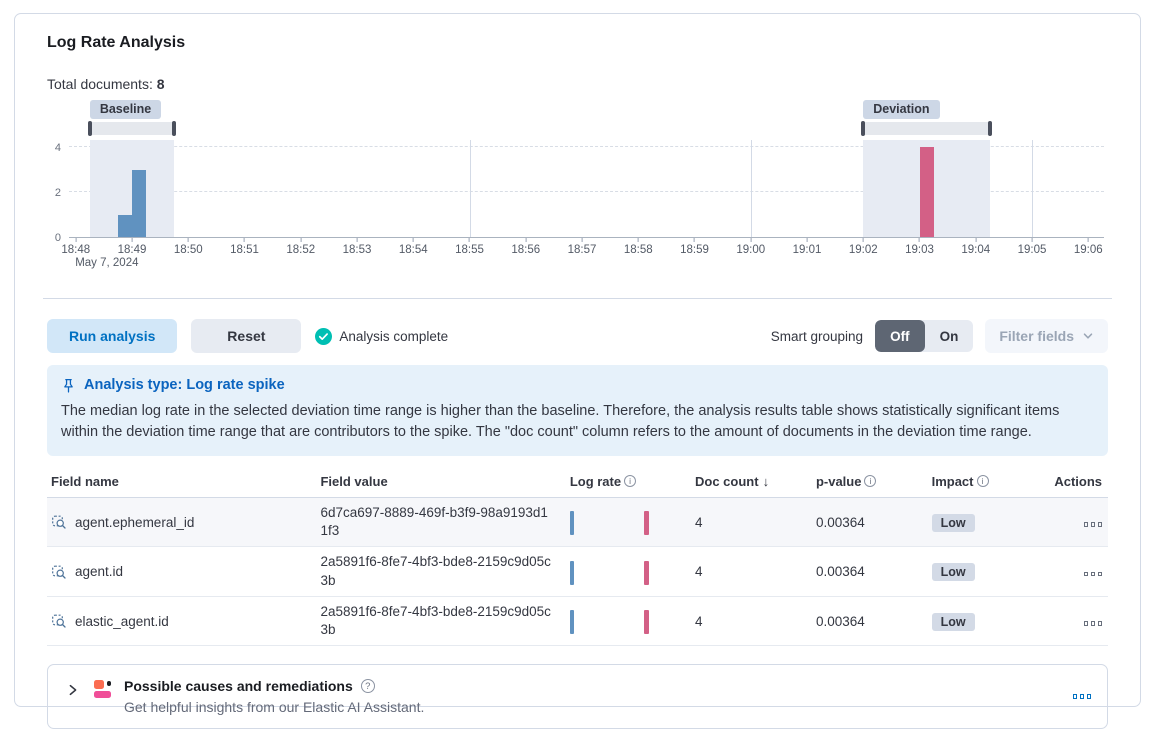  I want to click on x-tick-label: 19:04, so click(976, 250).